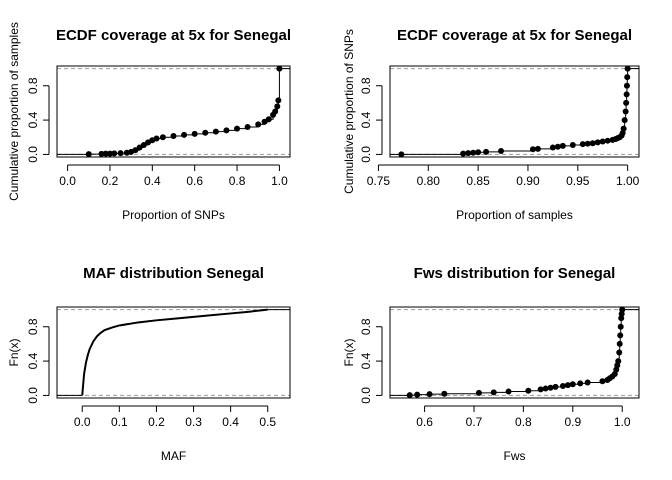 The width and height of the screenshot is (672, 480). I want to click on x-tick-label: 0.90, so click(528, 181).